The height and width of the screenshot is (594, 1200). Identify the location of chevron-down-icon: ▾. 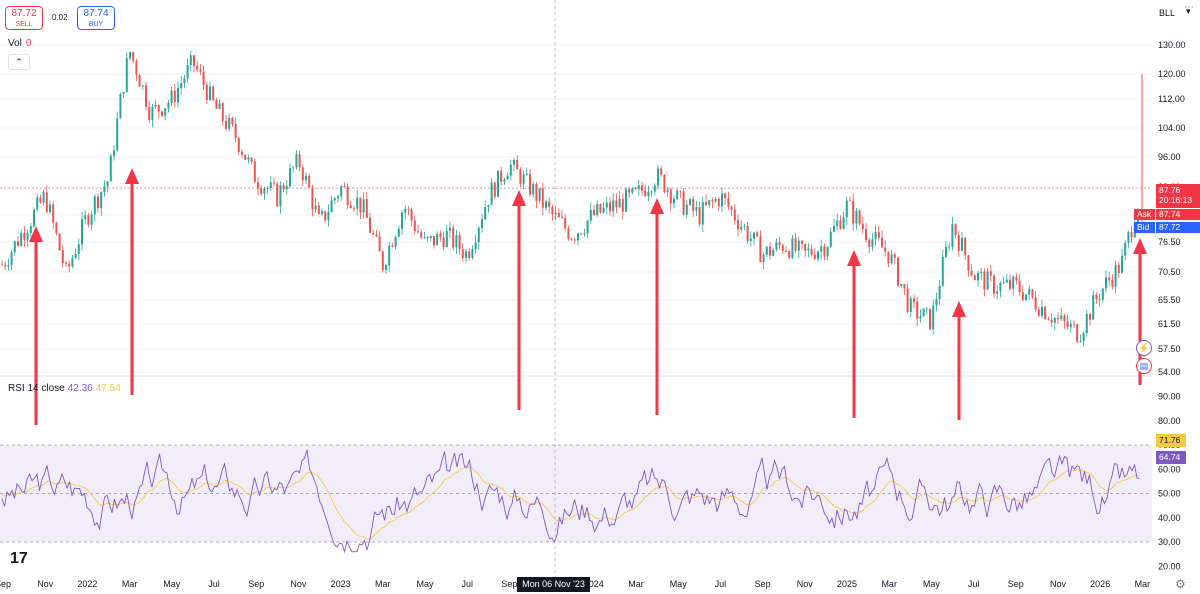
(1188, 11).